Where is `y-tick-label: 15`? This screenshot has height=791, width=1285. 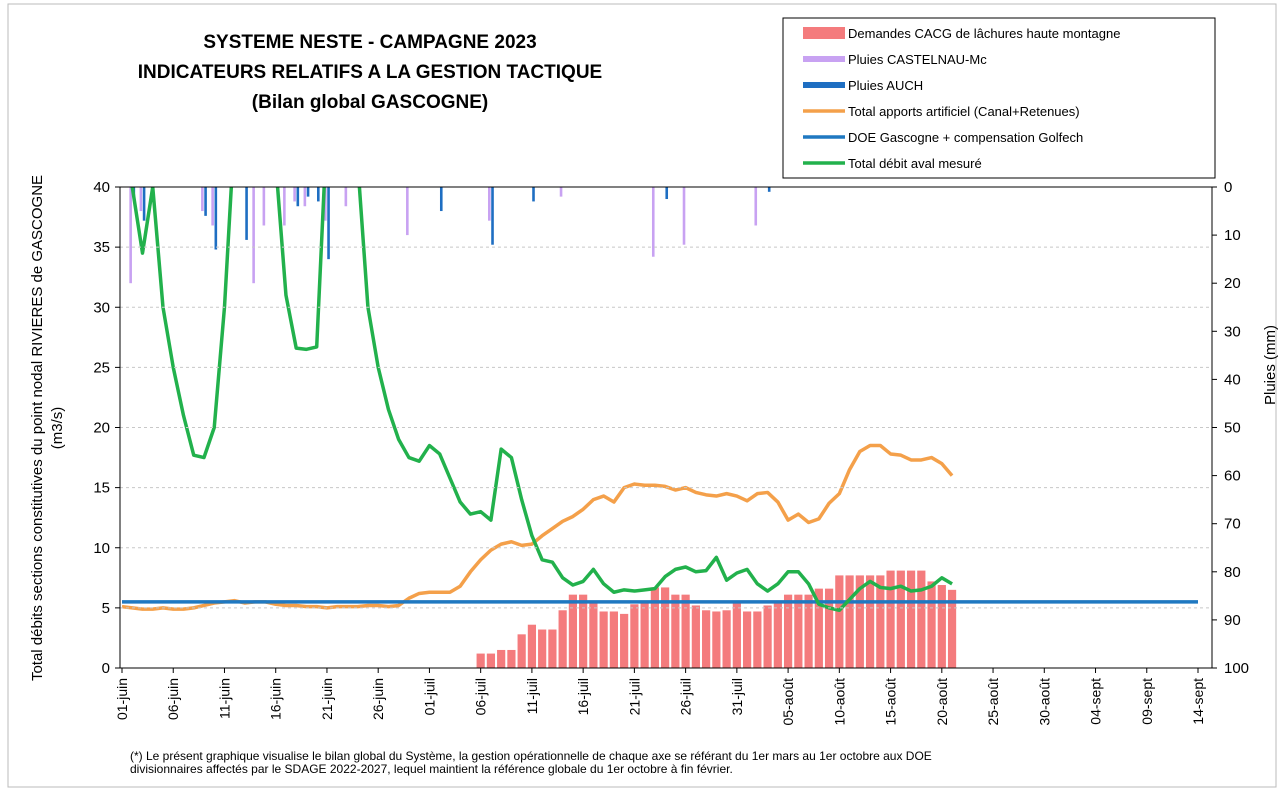
y-tick-label: 15 is located at coordinates (101, 488).